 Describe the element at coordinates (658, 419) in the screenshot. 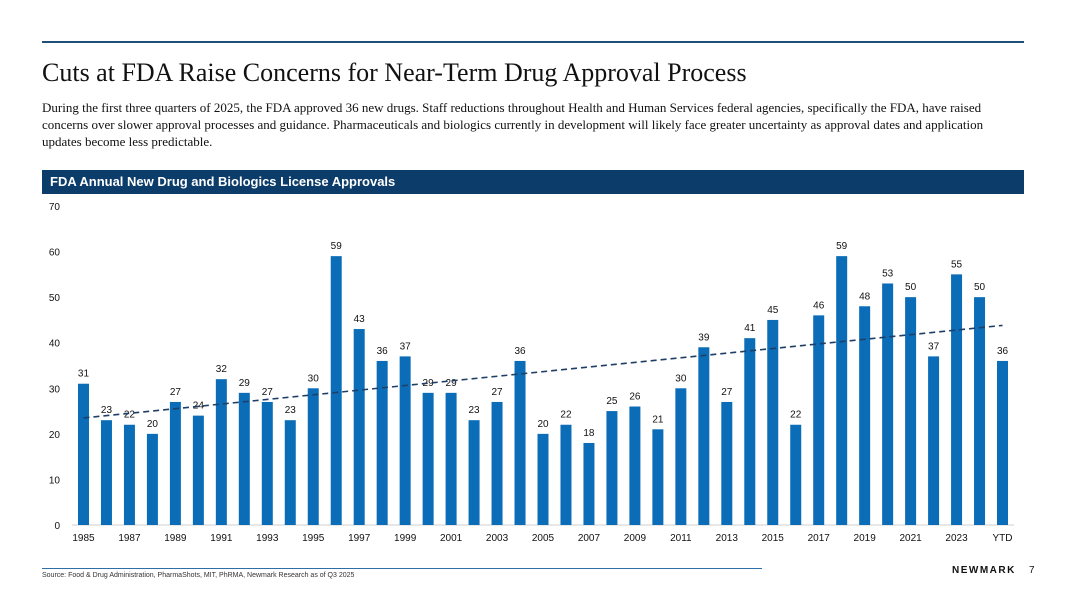

I see `data-label: 21` at that location.